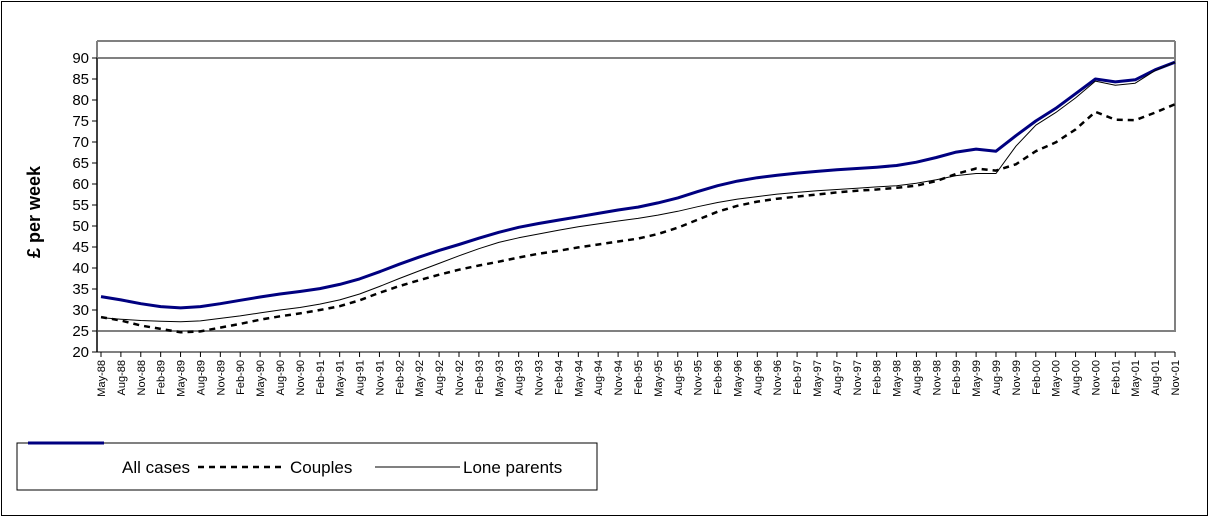 The height and width of the screenshot is (517, 1209). What do you see at coordinates (520, 377) in the screenshot?
I see `x-tick-label: Aug-93` at bounding box center [520, 377].